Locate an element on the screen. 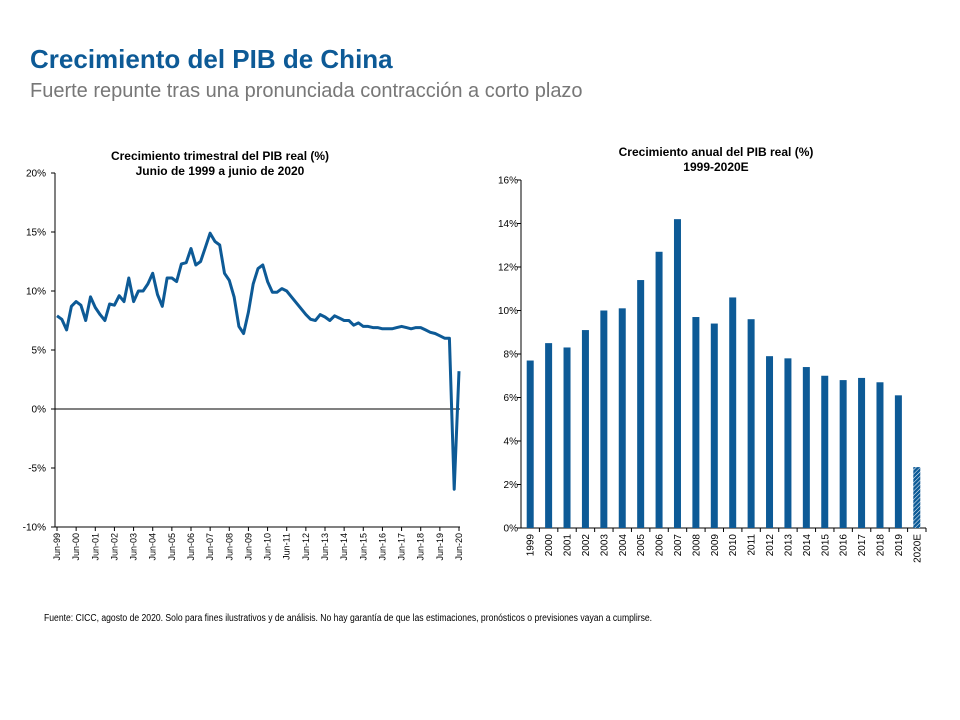 The height and width of the screenshot is (720, 960). line-x-tick-label: Jun-05 is located at coordinates (172, 547).